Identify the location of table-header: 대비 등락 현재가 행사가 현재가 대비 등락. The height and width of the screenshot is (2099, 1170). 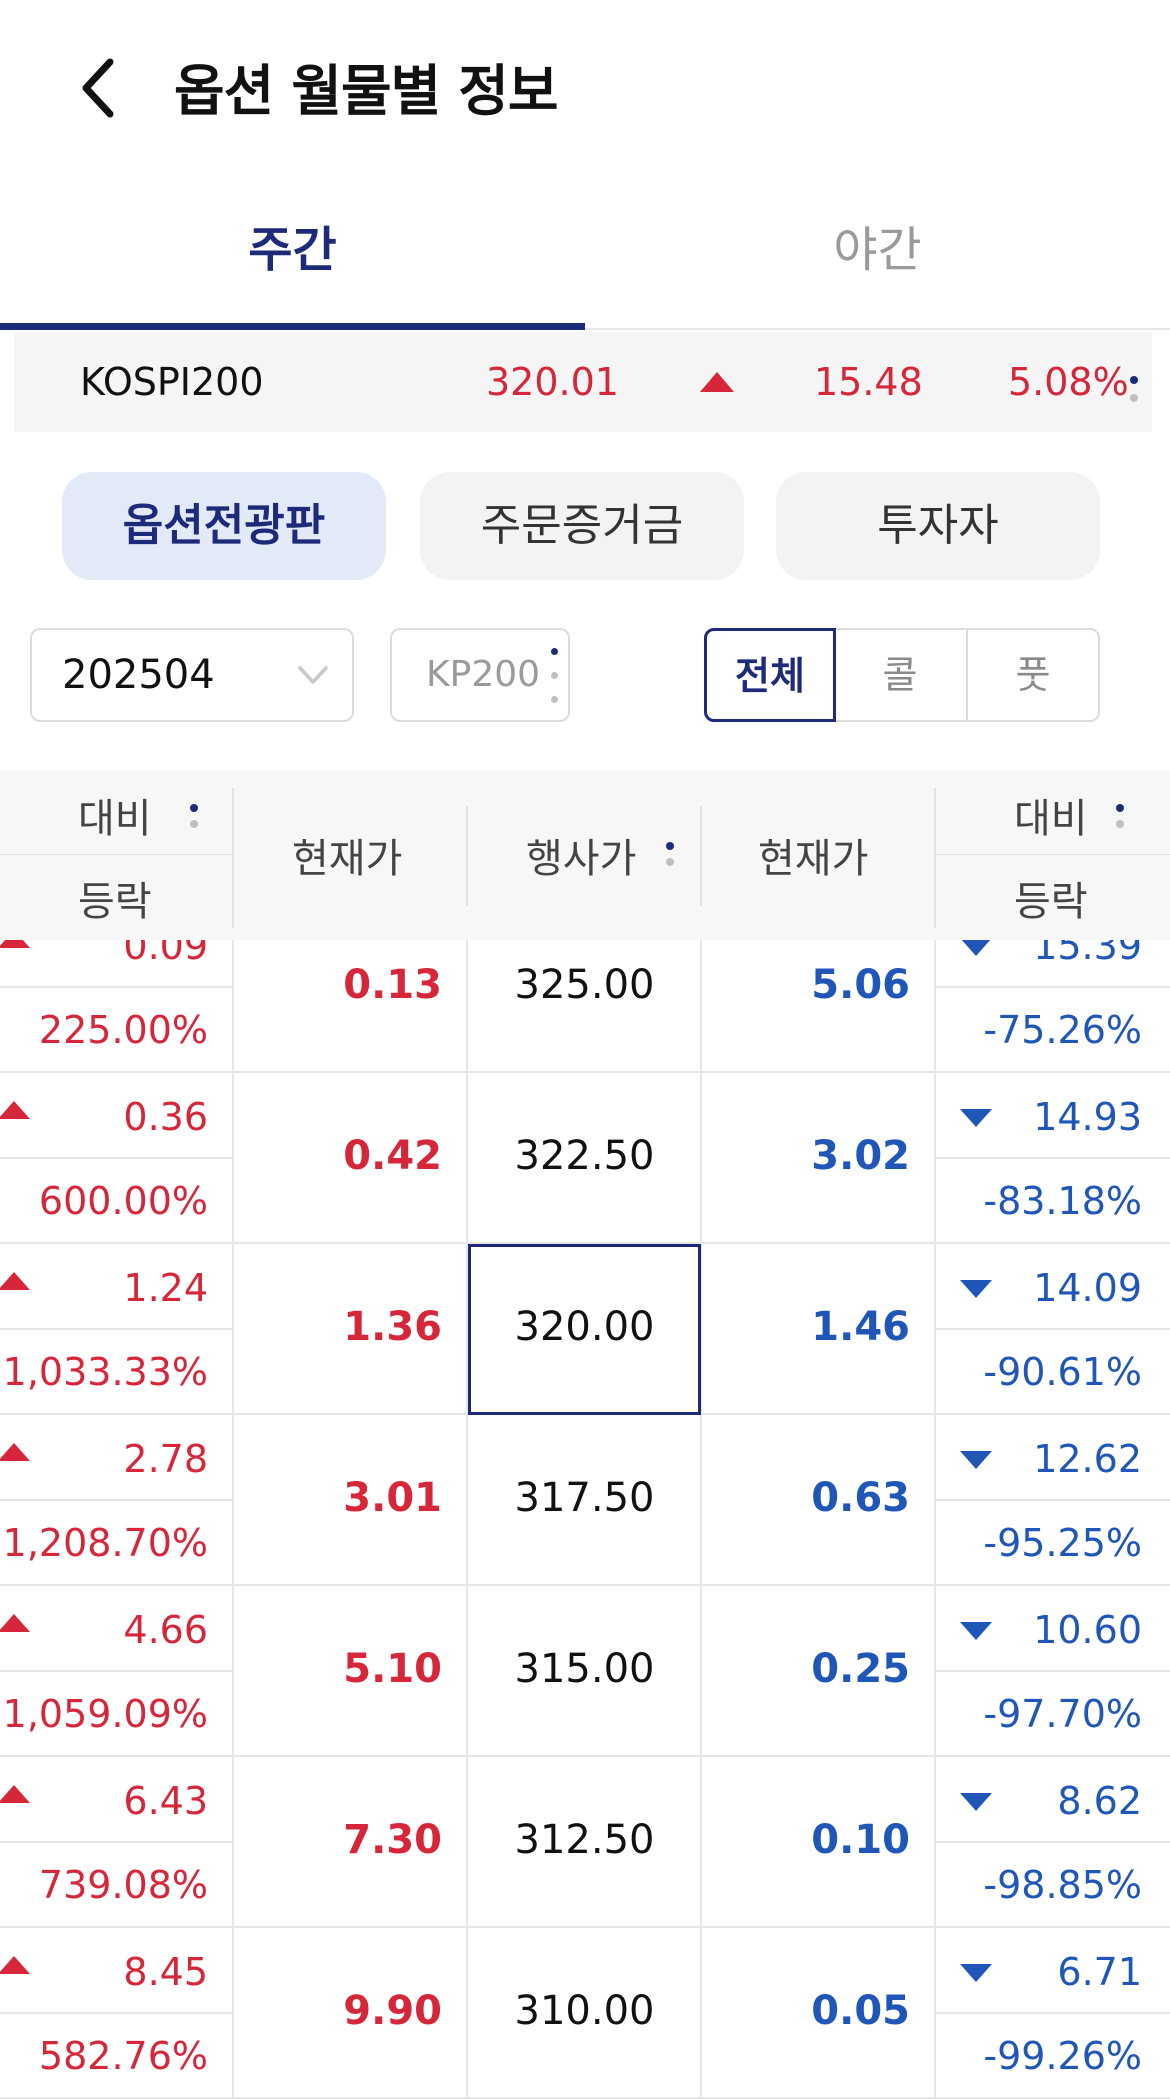
(585, 855).